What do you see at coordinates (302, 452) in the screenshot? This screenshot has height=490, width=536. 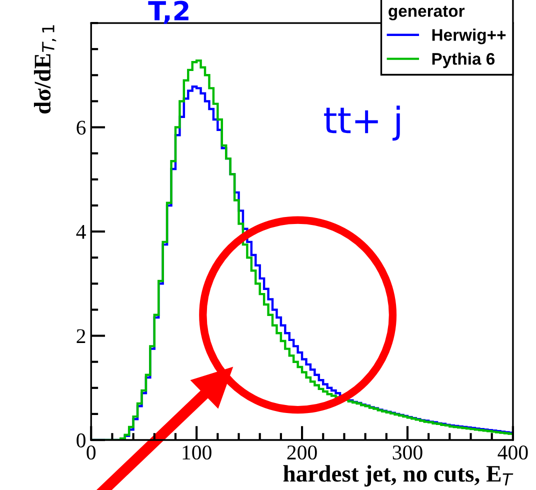 I see `x-tick-label: 200` at bounding box center [302, 452].